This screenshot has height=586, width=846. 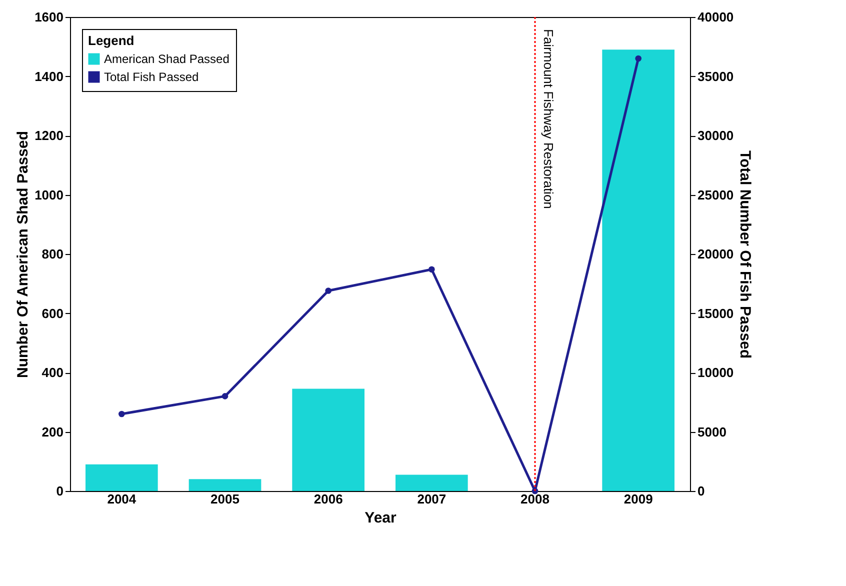 I want to click on x-tick-label: 2009, so click(x=638, y=499).